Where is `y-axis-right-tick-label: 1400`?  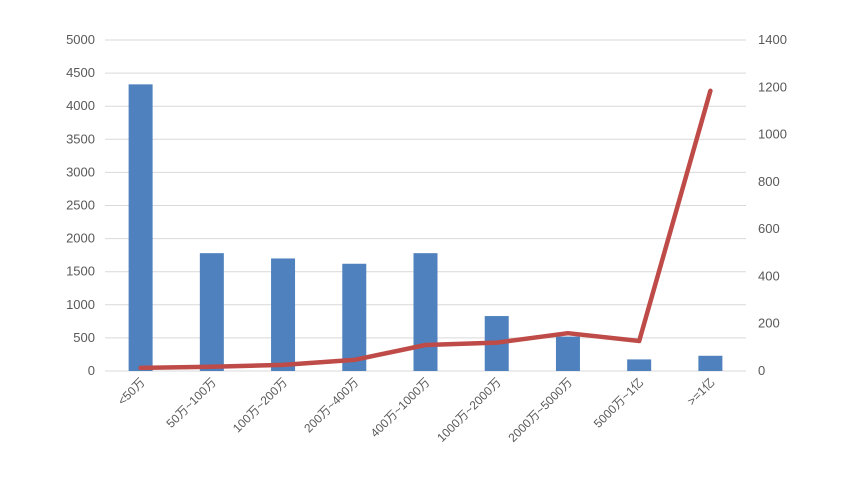 y-axis-right-tick-label: 1400 is located at coordinates (772, 39).